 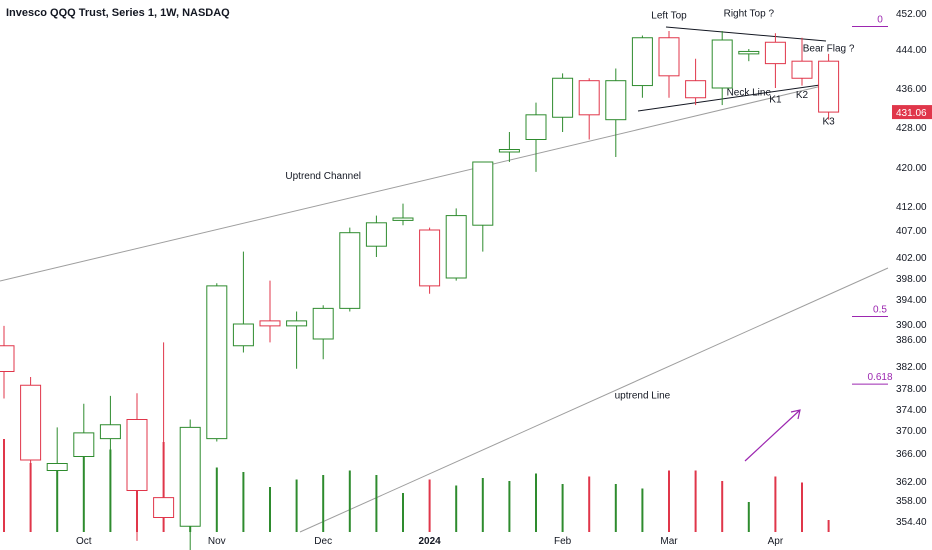 What do you see at coordinates (772, 435) in the screenshot?
I see `volume-arrow-line` at bounding box center [772, 435].